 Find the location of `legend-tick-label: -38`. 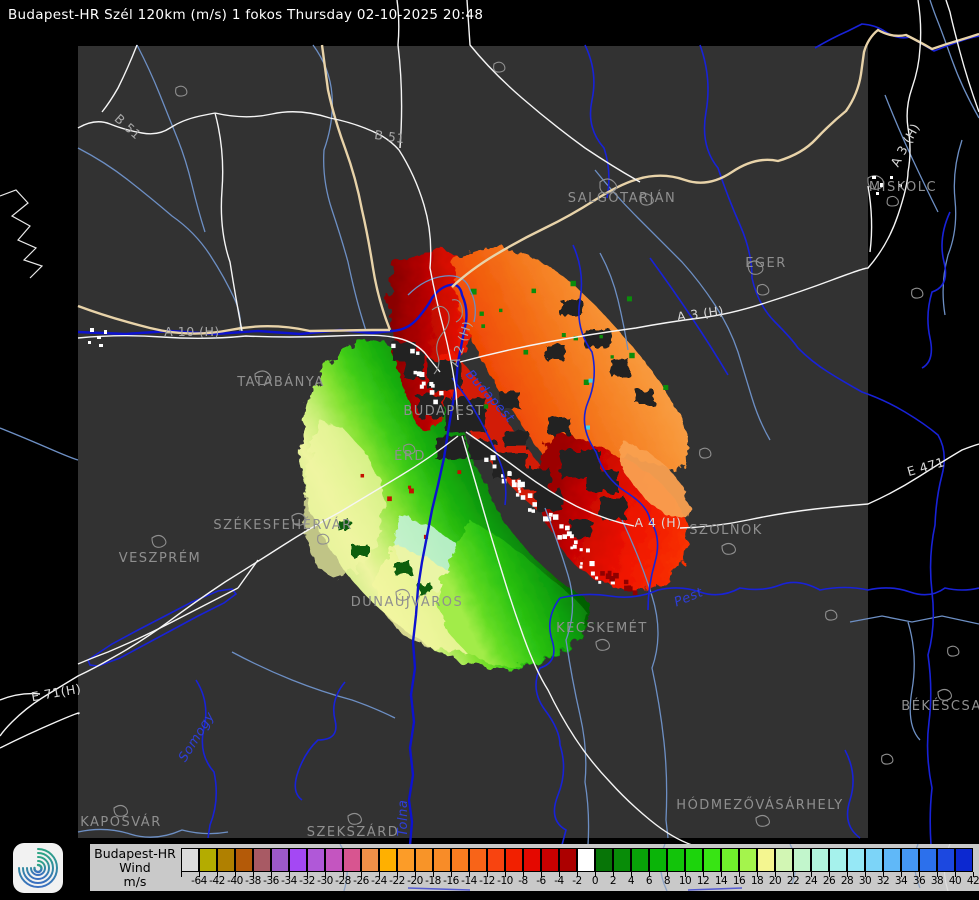

legend-tick-label: -38 is located at coordinates (253, 881).